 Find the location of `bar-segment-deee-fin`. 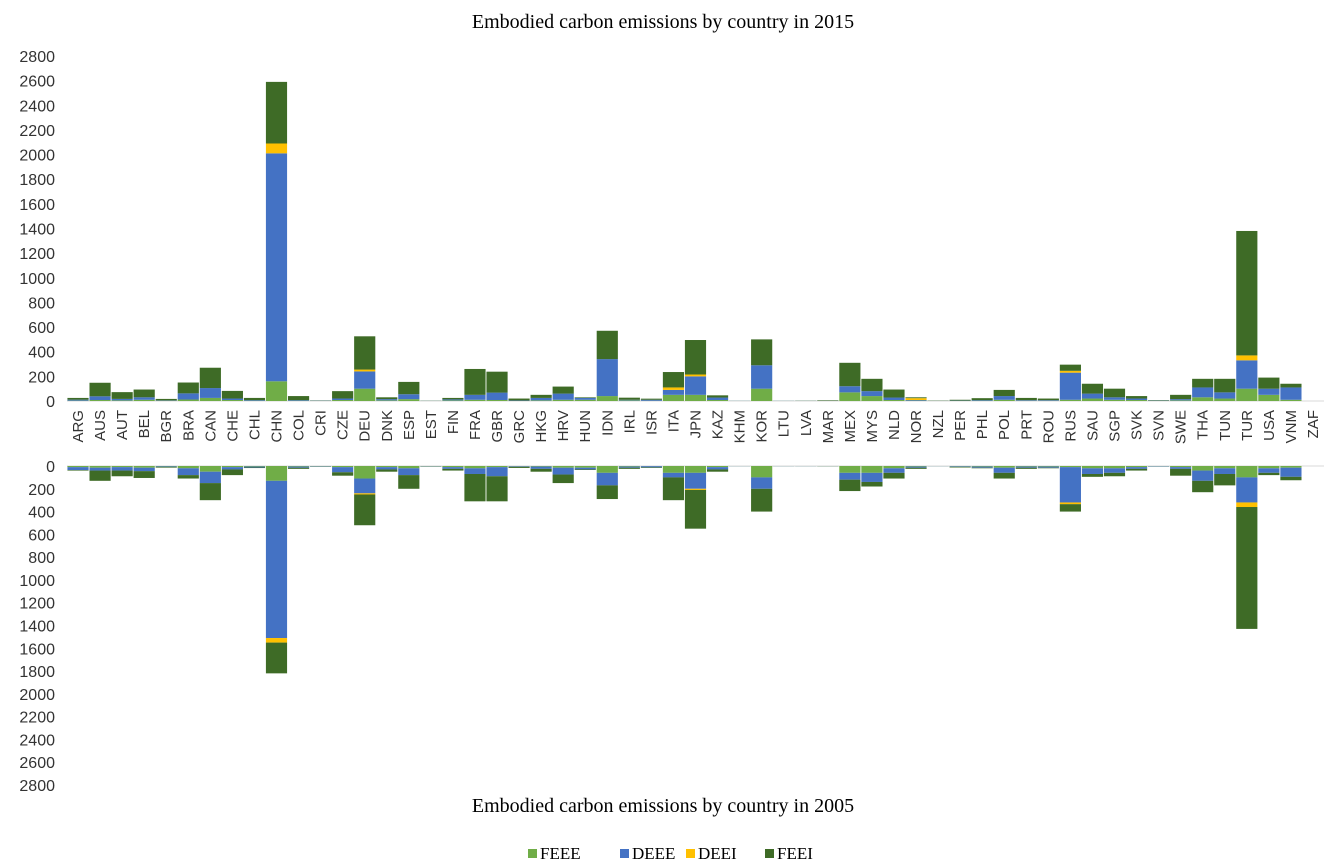

bar-segment-deee-fin is located at coordinates (453, 400).